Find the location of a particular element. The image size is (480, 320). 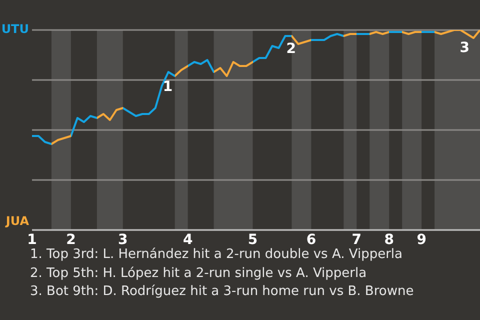

x-tick-label: 3 is located at coordinates (123, 240).